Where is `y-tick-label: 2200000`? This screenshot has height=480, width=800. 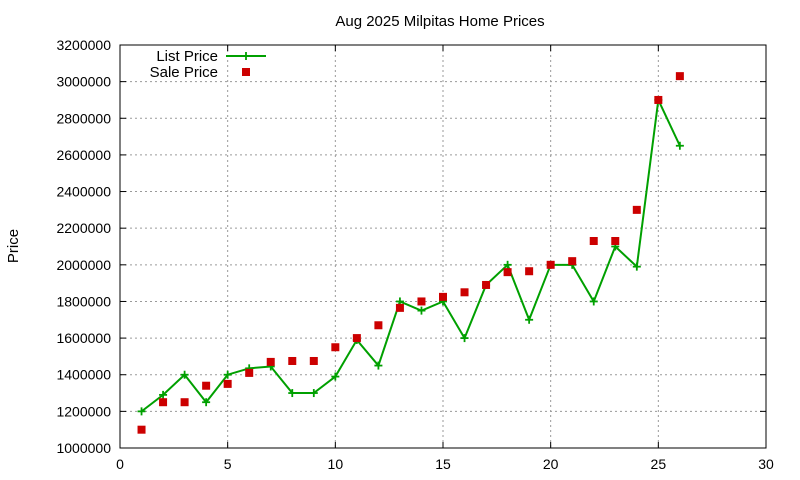 y-tick-label: 2200000 is located at coordinates (83, 228).